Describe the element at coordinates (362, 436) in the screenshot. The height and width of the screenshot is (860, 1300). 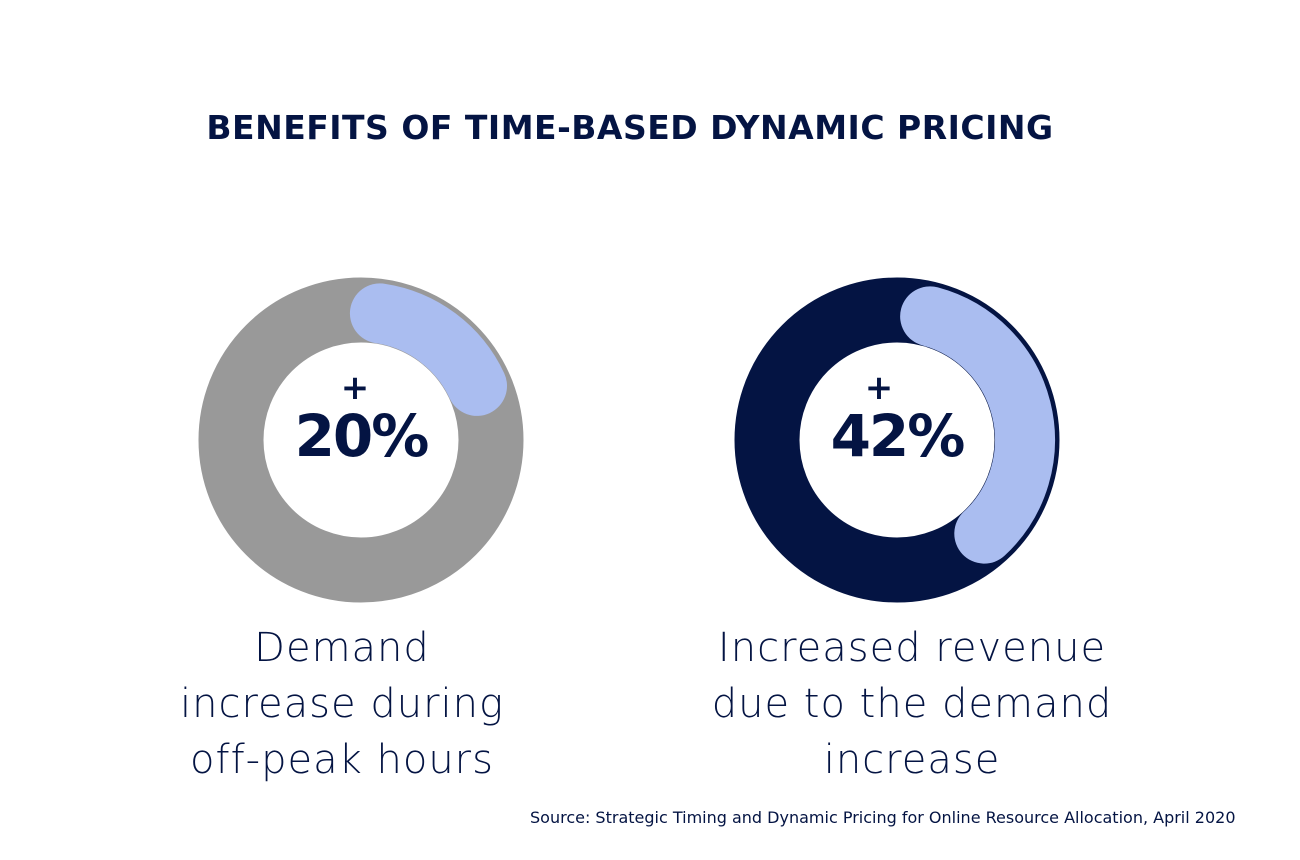
I see `value-label-demand: 20%` at that location.